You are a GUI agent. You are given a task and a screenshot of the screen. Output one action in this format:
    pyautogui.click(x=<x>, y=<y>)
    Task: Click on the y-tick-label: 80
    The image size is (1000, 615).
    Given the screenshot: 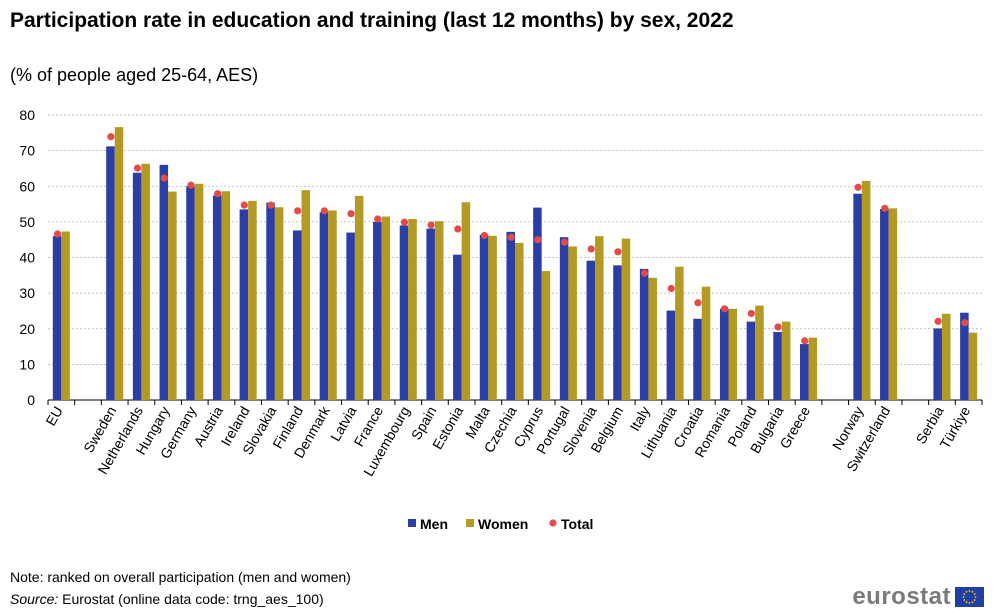 What is the action you would take?
    pyautogui.click(x=27, y=115)
    